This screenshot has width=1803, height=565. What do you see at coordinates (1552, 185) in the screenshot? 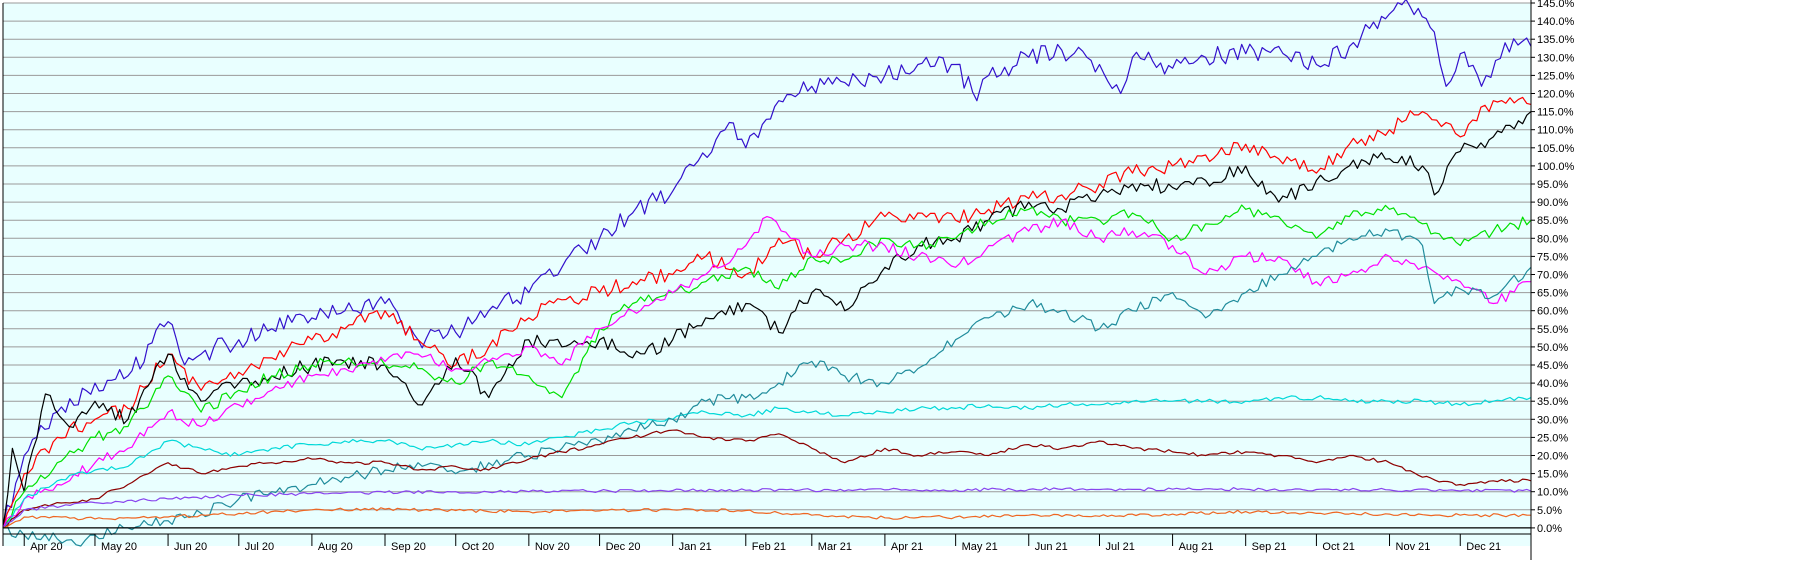
I see `y-tick-label: 95.0%` at bounding box center [1552, 185].